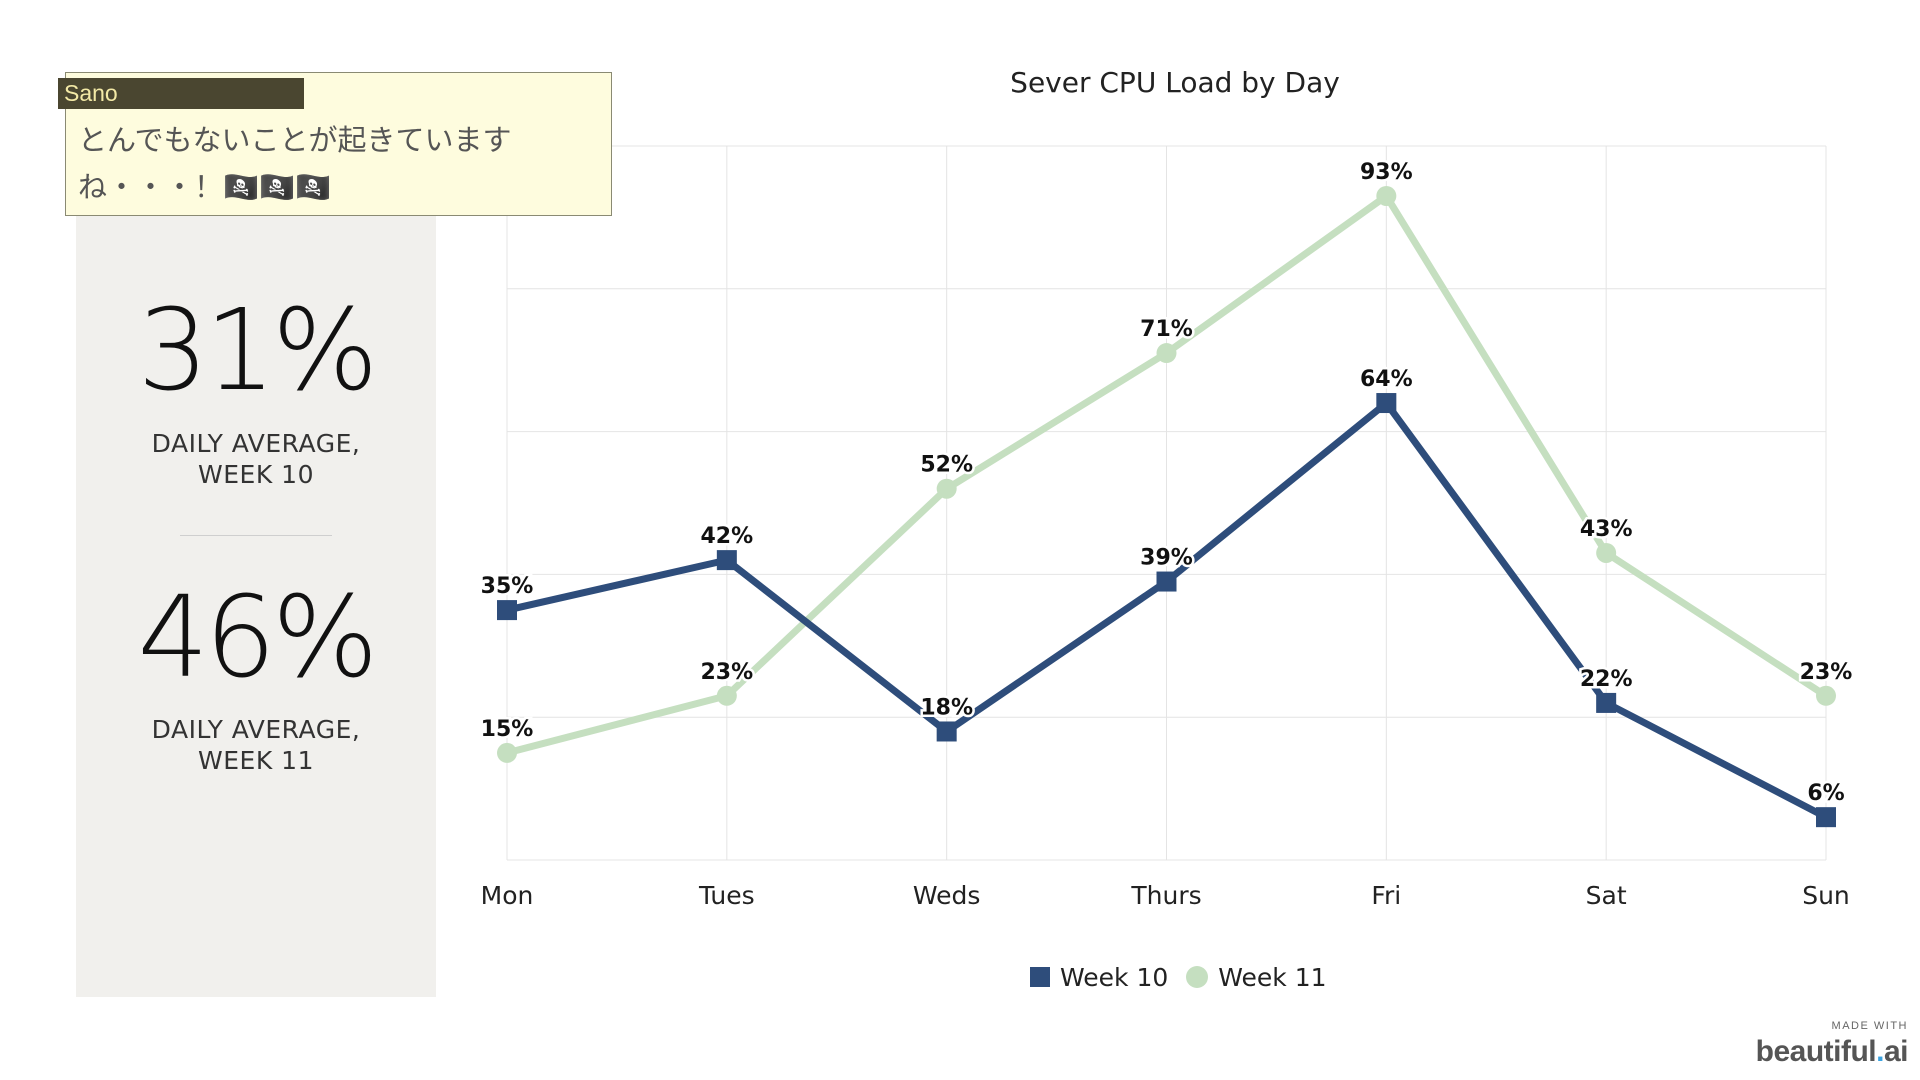 This screenshot has width=1920, height=1080. I want to click on legend-label-week11: Week 11, so click(1272, 977).